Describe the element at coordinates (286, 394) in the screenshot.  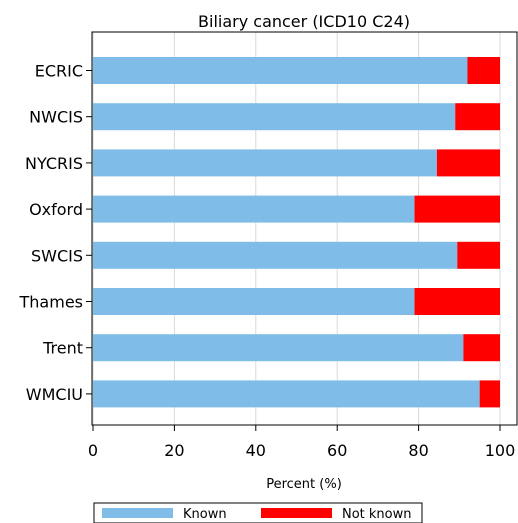
I see `bar-wmciu-known` at that location.